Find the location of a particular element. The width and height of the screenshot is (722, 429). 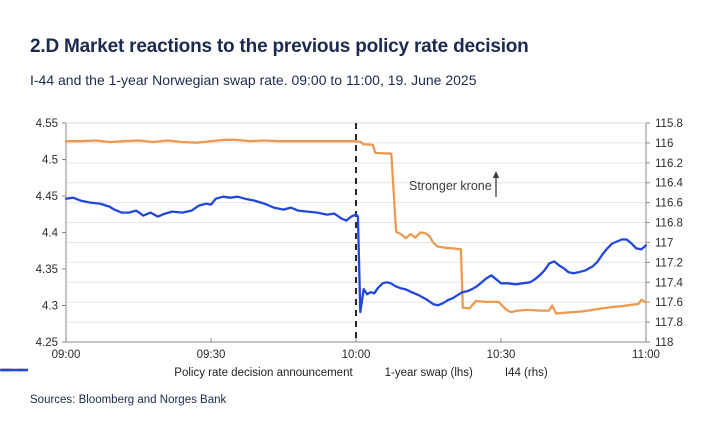

right-axis-tick-label: 117.4 is located at coordinates (669, 283).